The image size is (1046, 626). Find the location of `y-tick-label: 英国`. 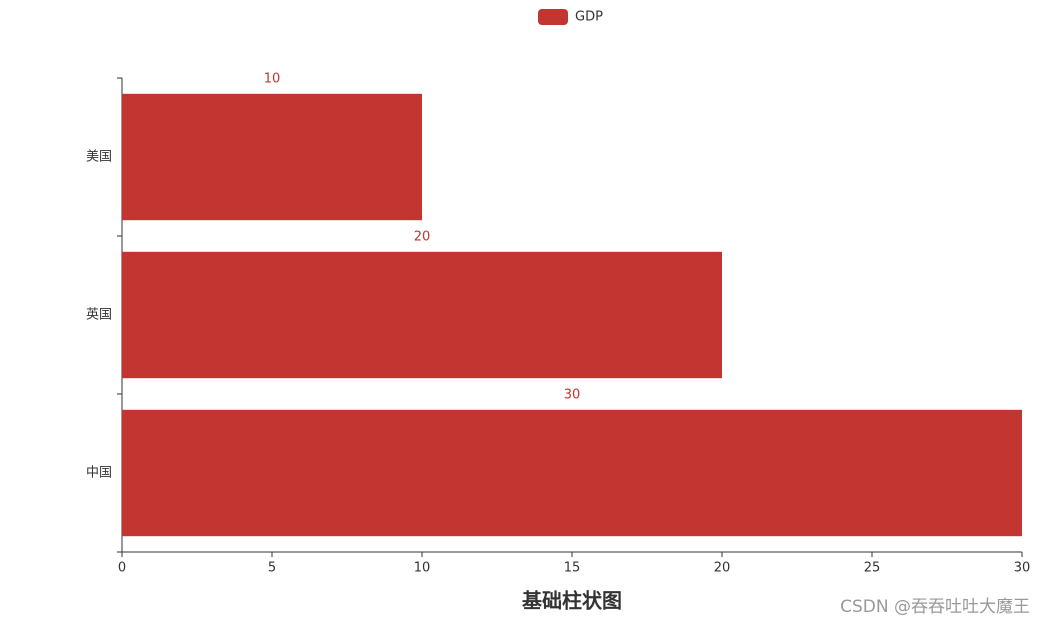

y-tick-label: 英国 is located at coordinates (99, 315).